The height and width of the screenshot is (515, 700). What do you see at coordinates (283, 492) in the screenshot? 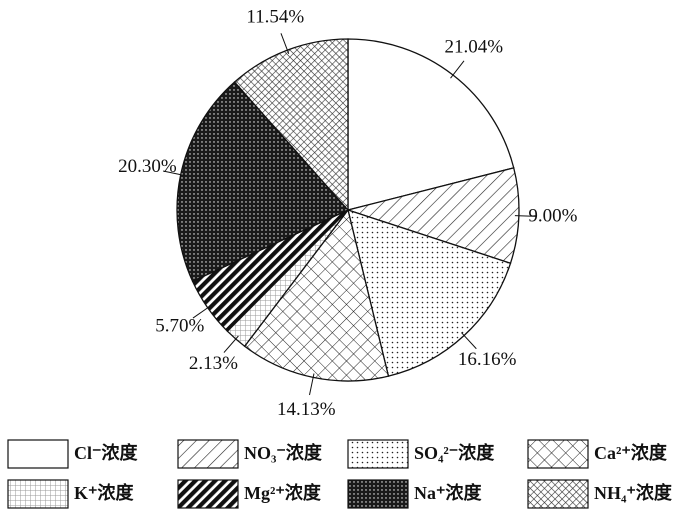
I see `legend-label: Mg²⁺浓度` at bounding box center [283, 492].